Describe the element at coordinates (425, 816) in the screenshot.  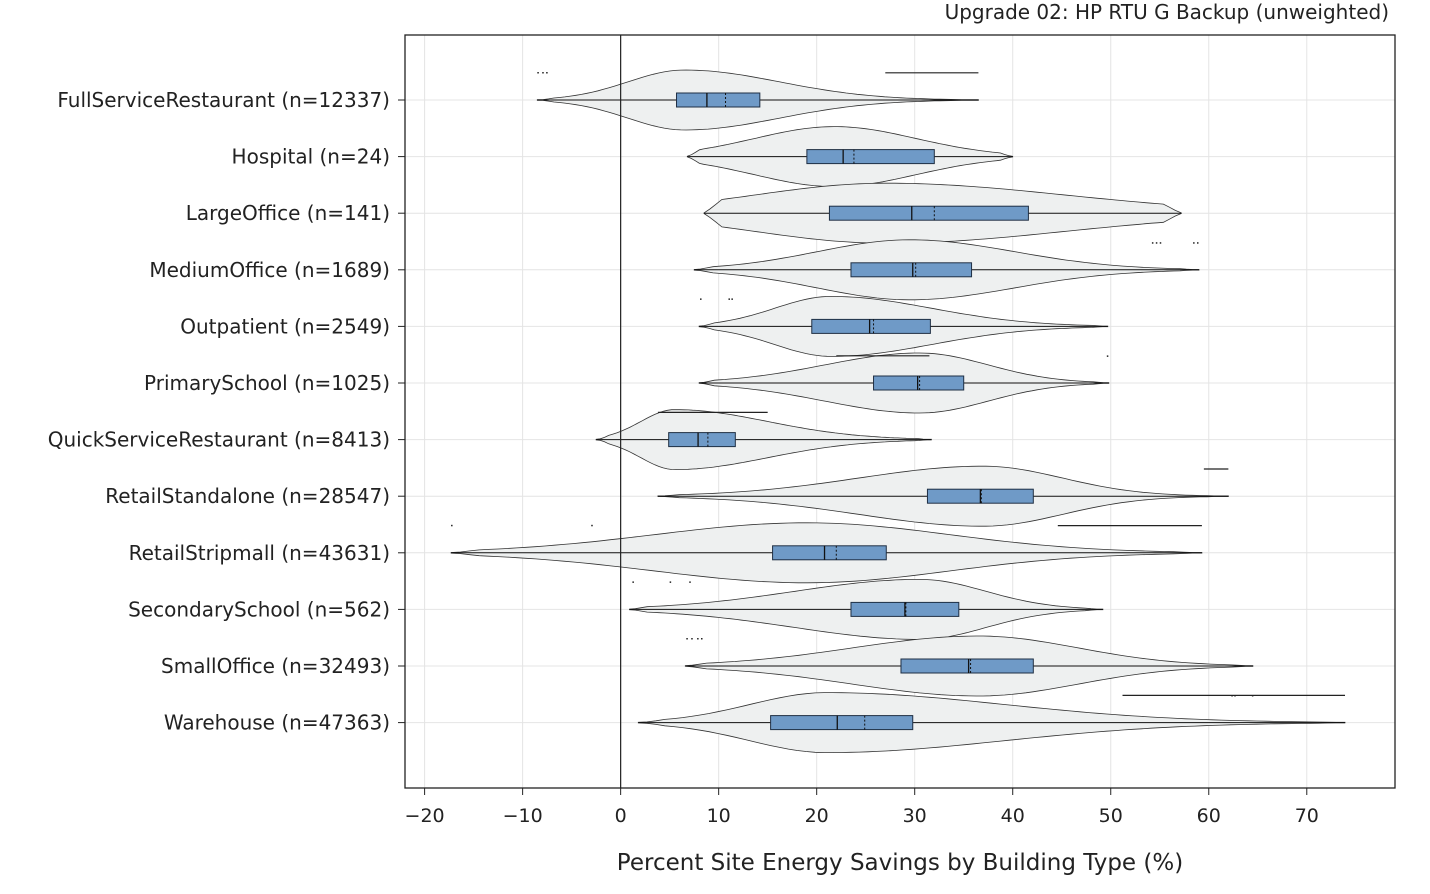
I see `x-tick-label: −20` at that location.